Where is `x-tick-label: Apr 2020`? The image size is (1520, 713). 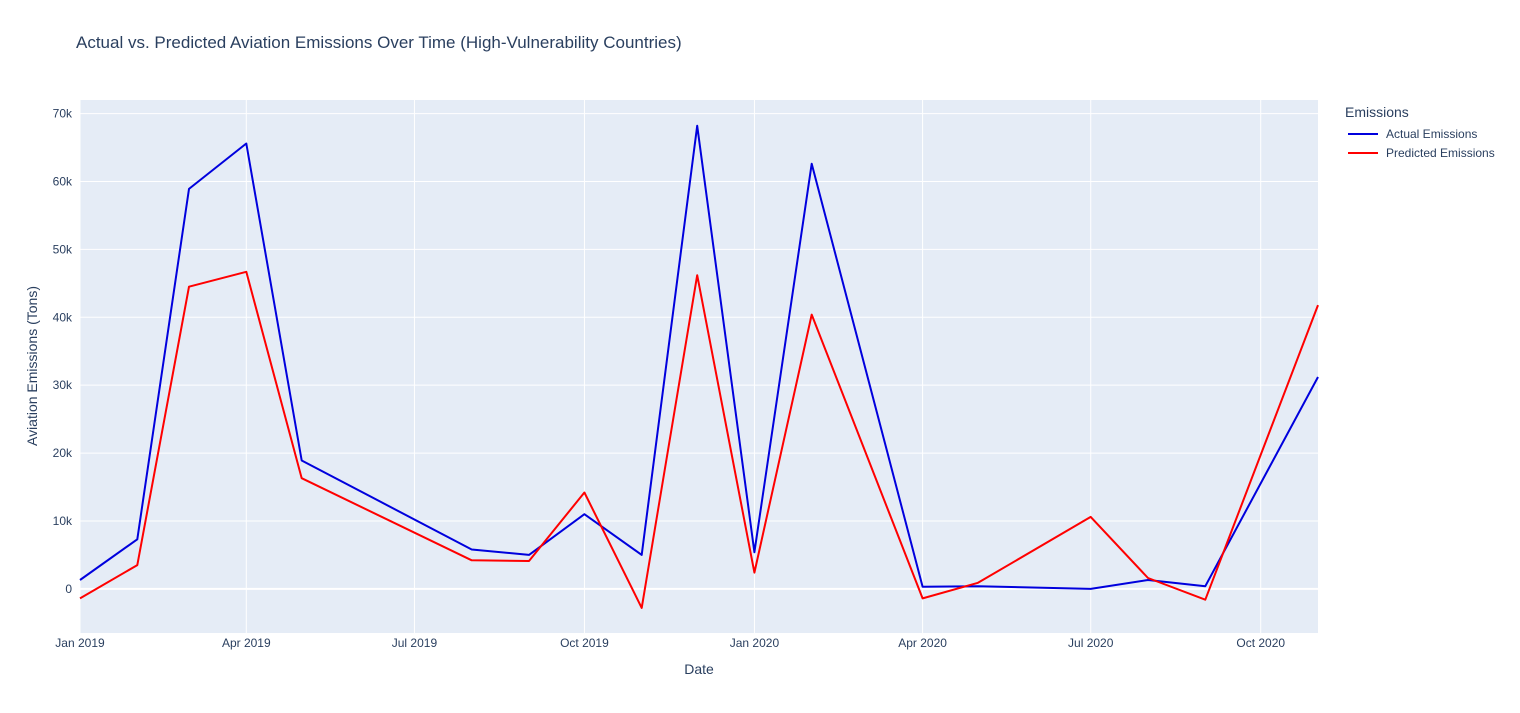 x-tick-label: Apr 2020 is located at coordinates (922, 643).